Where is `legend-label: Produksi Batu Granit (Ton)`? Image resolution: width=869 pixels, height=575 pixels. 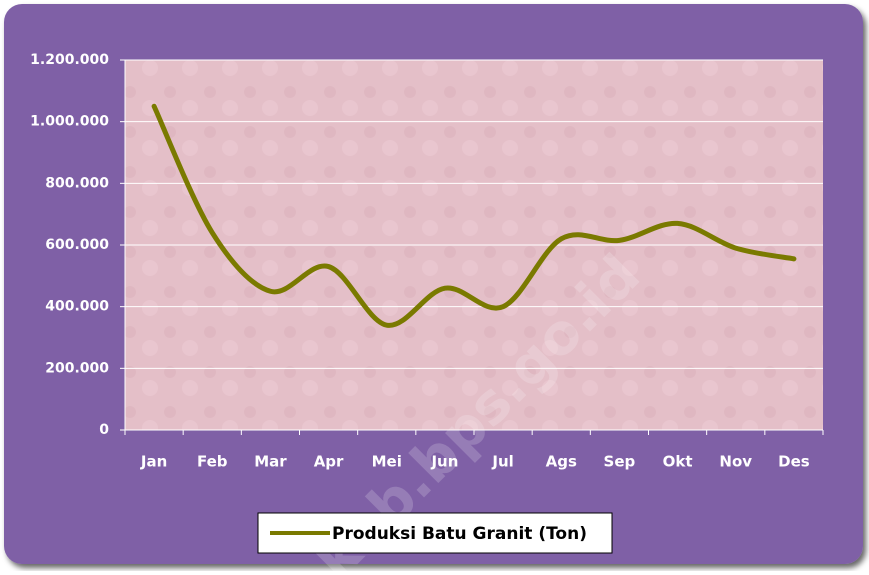 legend-label: Produksi Batu Granit (Ton) is located at coordinates (459, 534).